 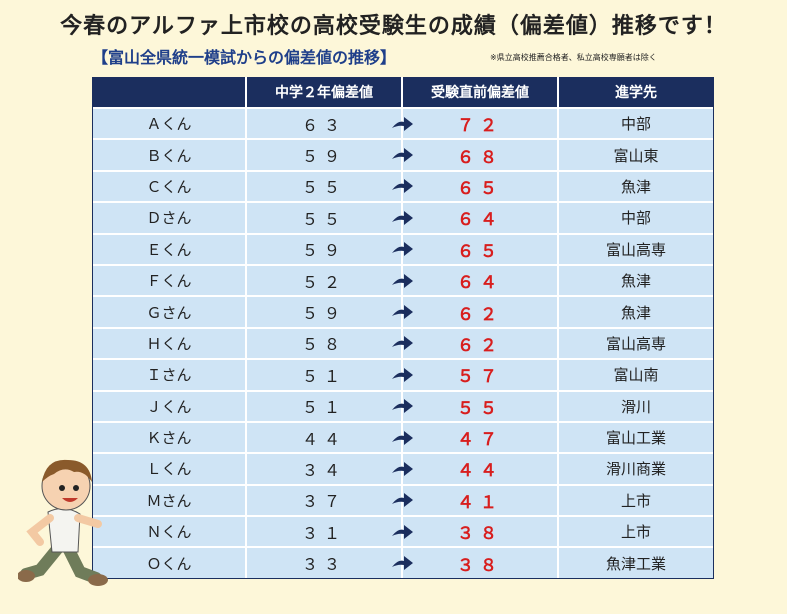 I want to click on table-row: Ｌくん ３４ ４４ 滑川商業, so click(x=403, y=468).